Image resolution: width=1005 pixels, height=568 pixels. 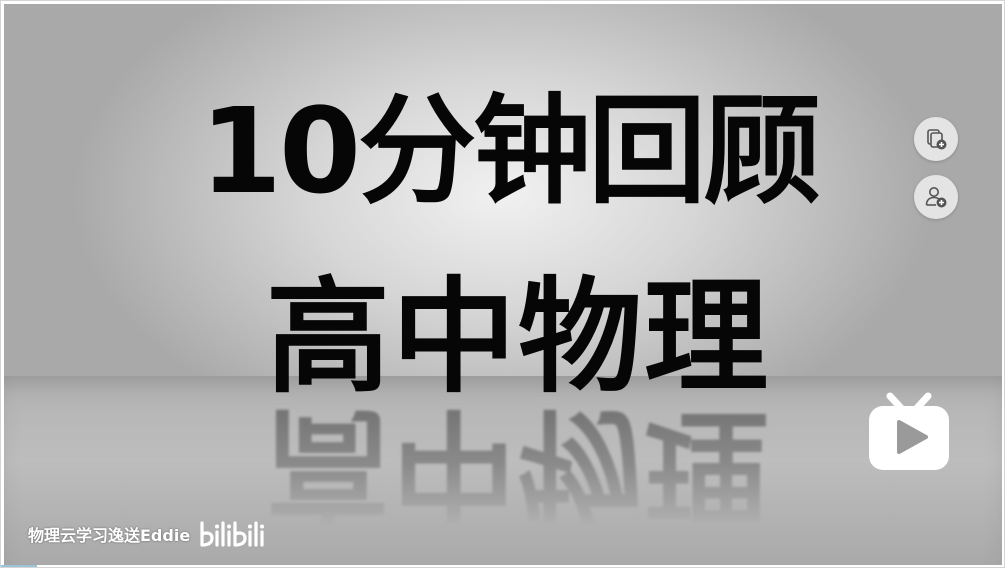 I want to click on collect-button, so click(x=936, y=139).